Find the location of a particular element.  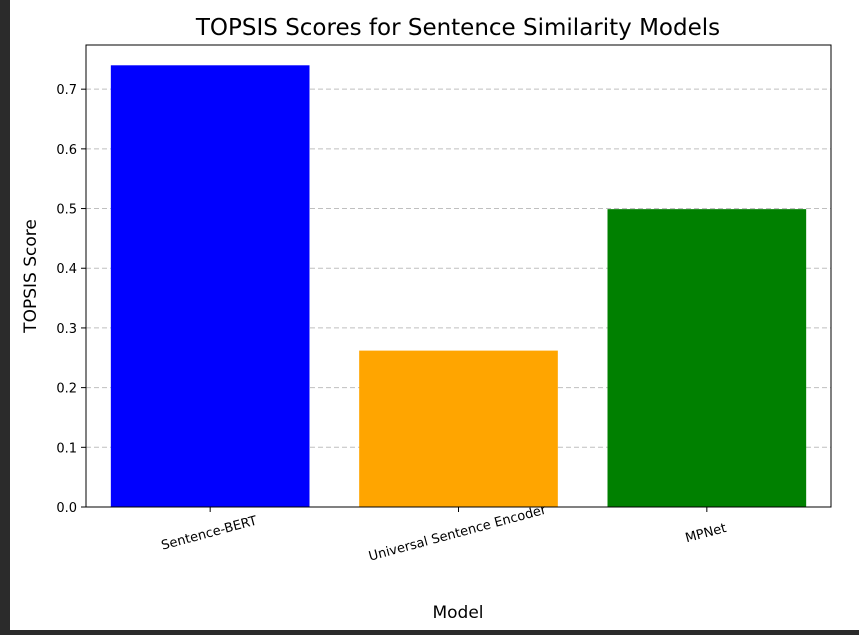

x-tick-label: Universal Sentence Encoder is located at coordinates (457, 534).